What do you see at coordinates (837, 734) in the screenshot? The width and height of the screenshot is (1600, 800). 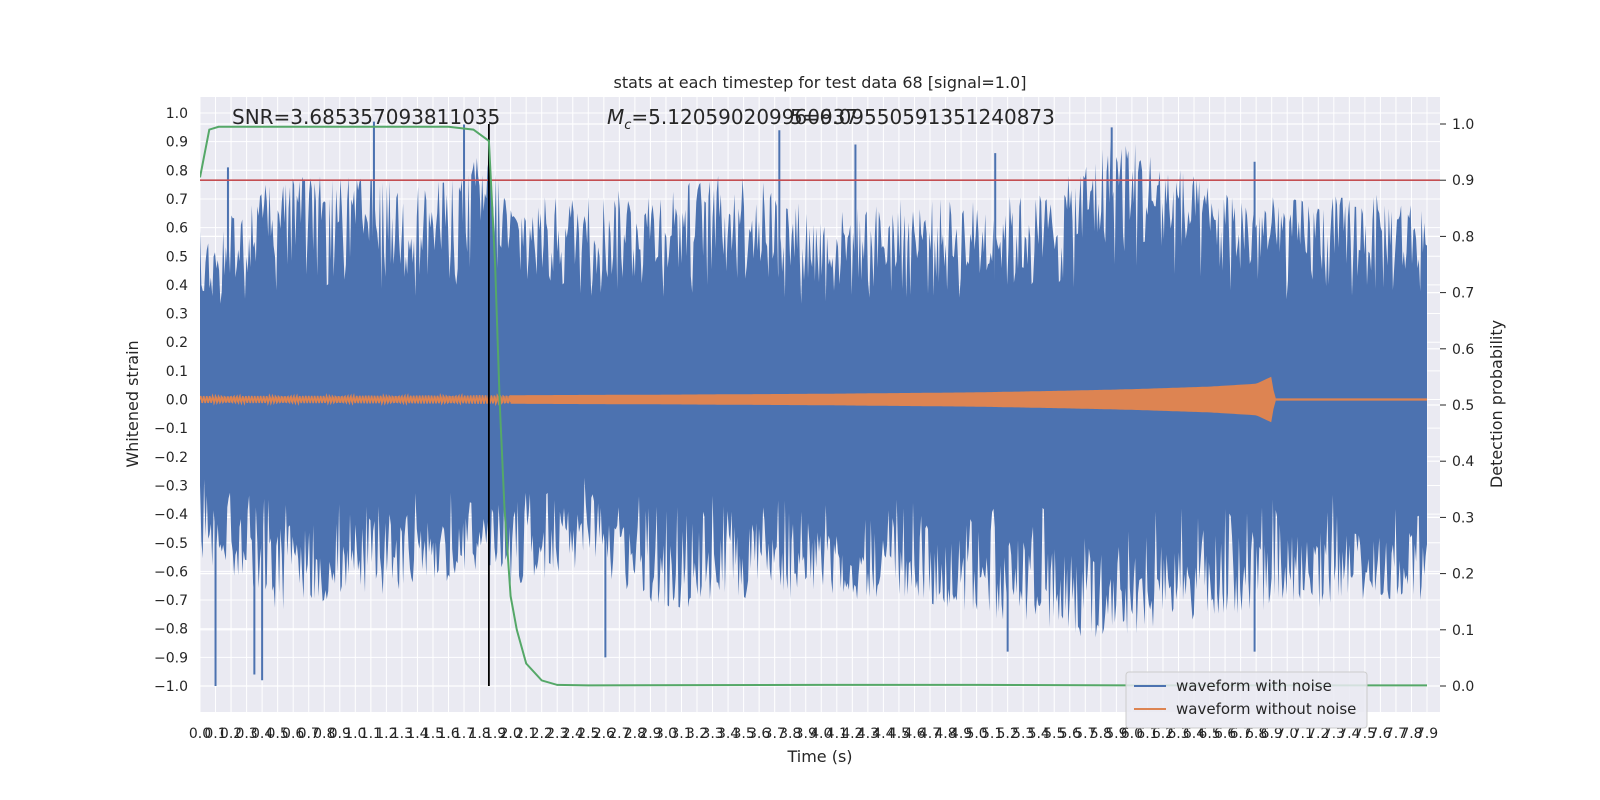 I see `x-tick-label: 4.1` at bounding box center [837, 734].